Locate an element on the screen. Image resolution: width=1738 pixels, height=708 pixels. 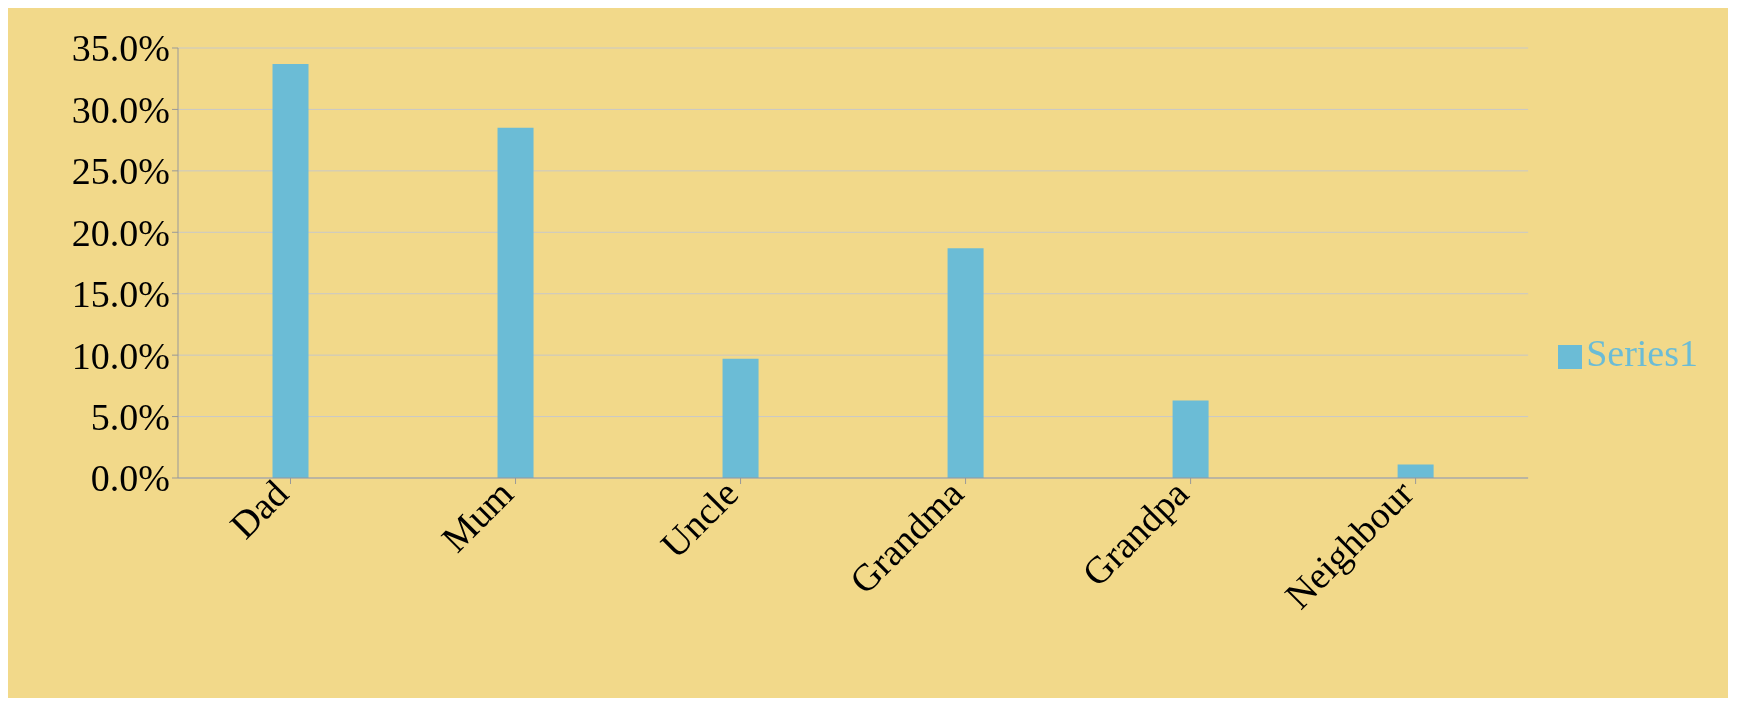
y-tick-label: 15.0% is located at coordinates (120, 294).